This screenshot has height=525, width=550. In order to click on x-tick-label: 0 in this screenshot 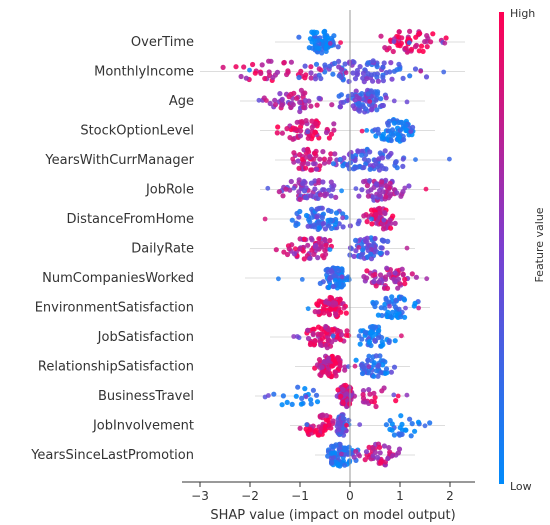, I will do `click(350, 496)`.